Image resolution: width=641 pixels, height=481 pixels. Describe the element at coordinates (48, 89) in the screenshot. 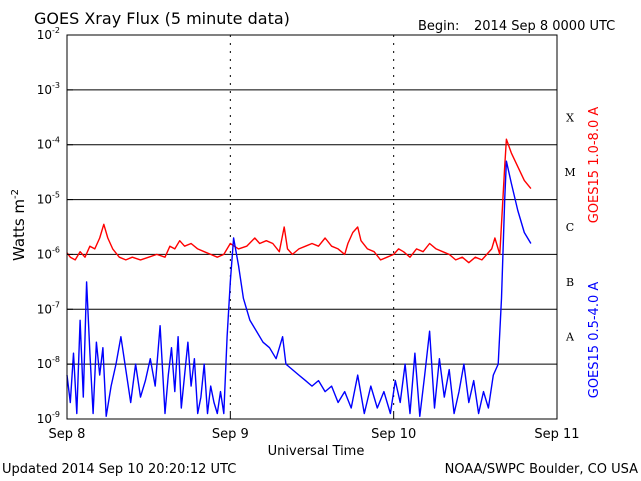

I see `y-tick-label: 10⁻³` at that location.